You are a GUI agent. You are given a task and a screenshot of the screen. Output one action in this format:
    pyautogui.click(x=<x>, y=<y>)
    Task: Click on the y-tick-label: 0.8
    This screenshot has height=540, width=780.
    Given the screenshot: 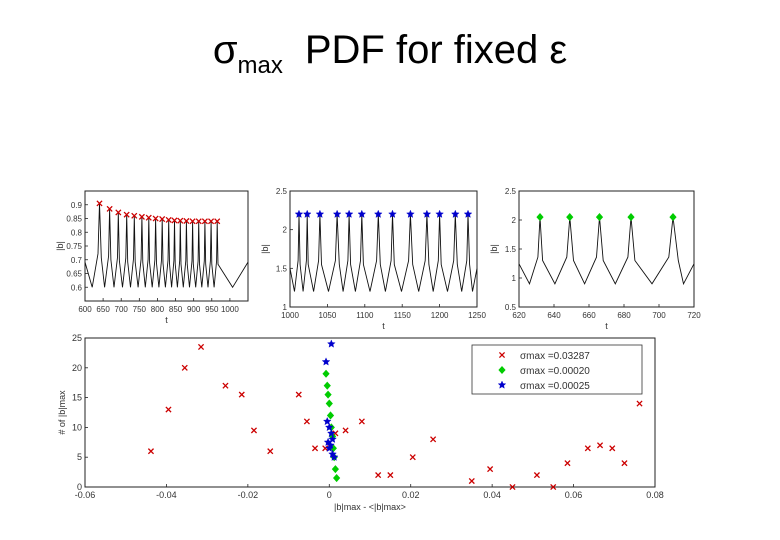 What is the action you would take?
    pyautogui.click(x=77, y=232)
    